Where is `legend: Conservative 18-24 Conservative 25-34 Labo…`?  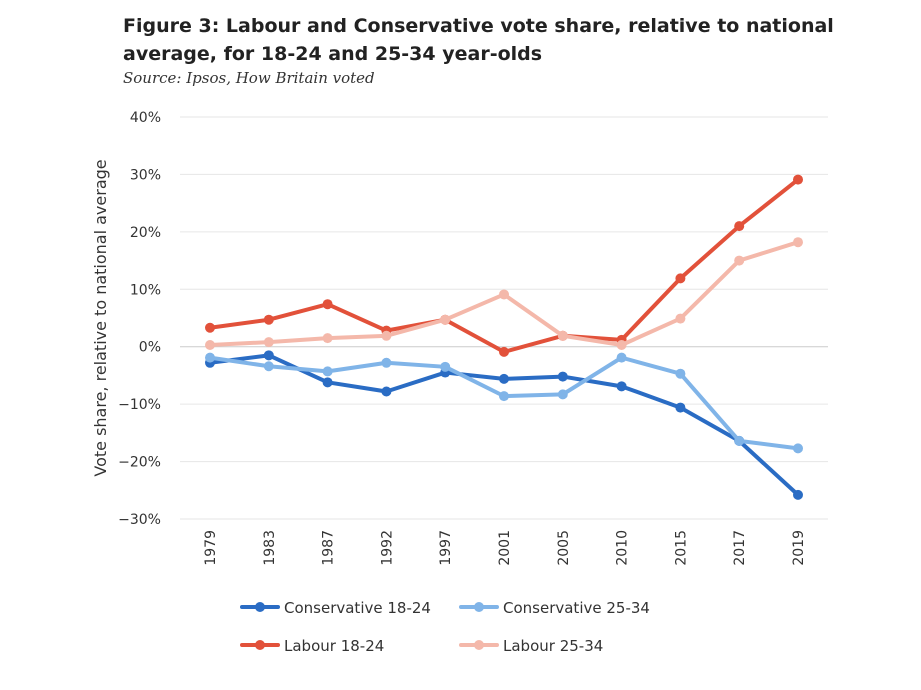
legend: Conservative 18-24 Conservative 25-34 Labo… is located at coordinates (445, 627).